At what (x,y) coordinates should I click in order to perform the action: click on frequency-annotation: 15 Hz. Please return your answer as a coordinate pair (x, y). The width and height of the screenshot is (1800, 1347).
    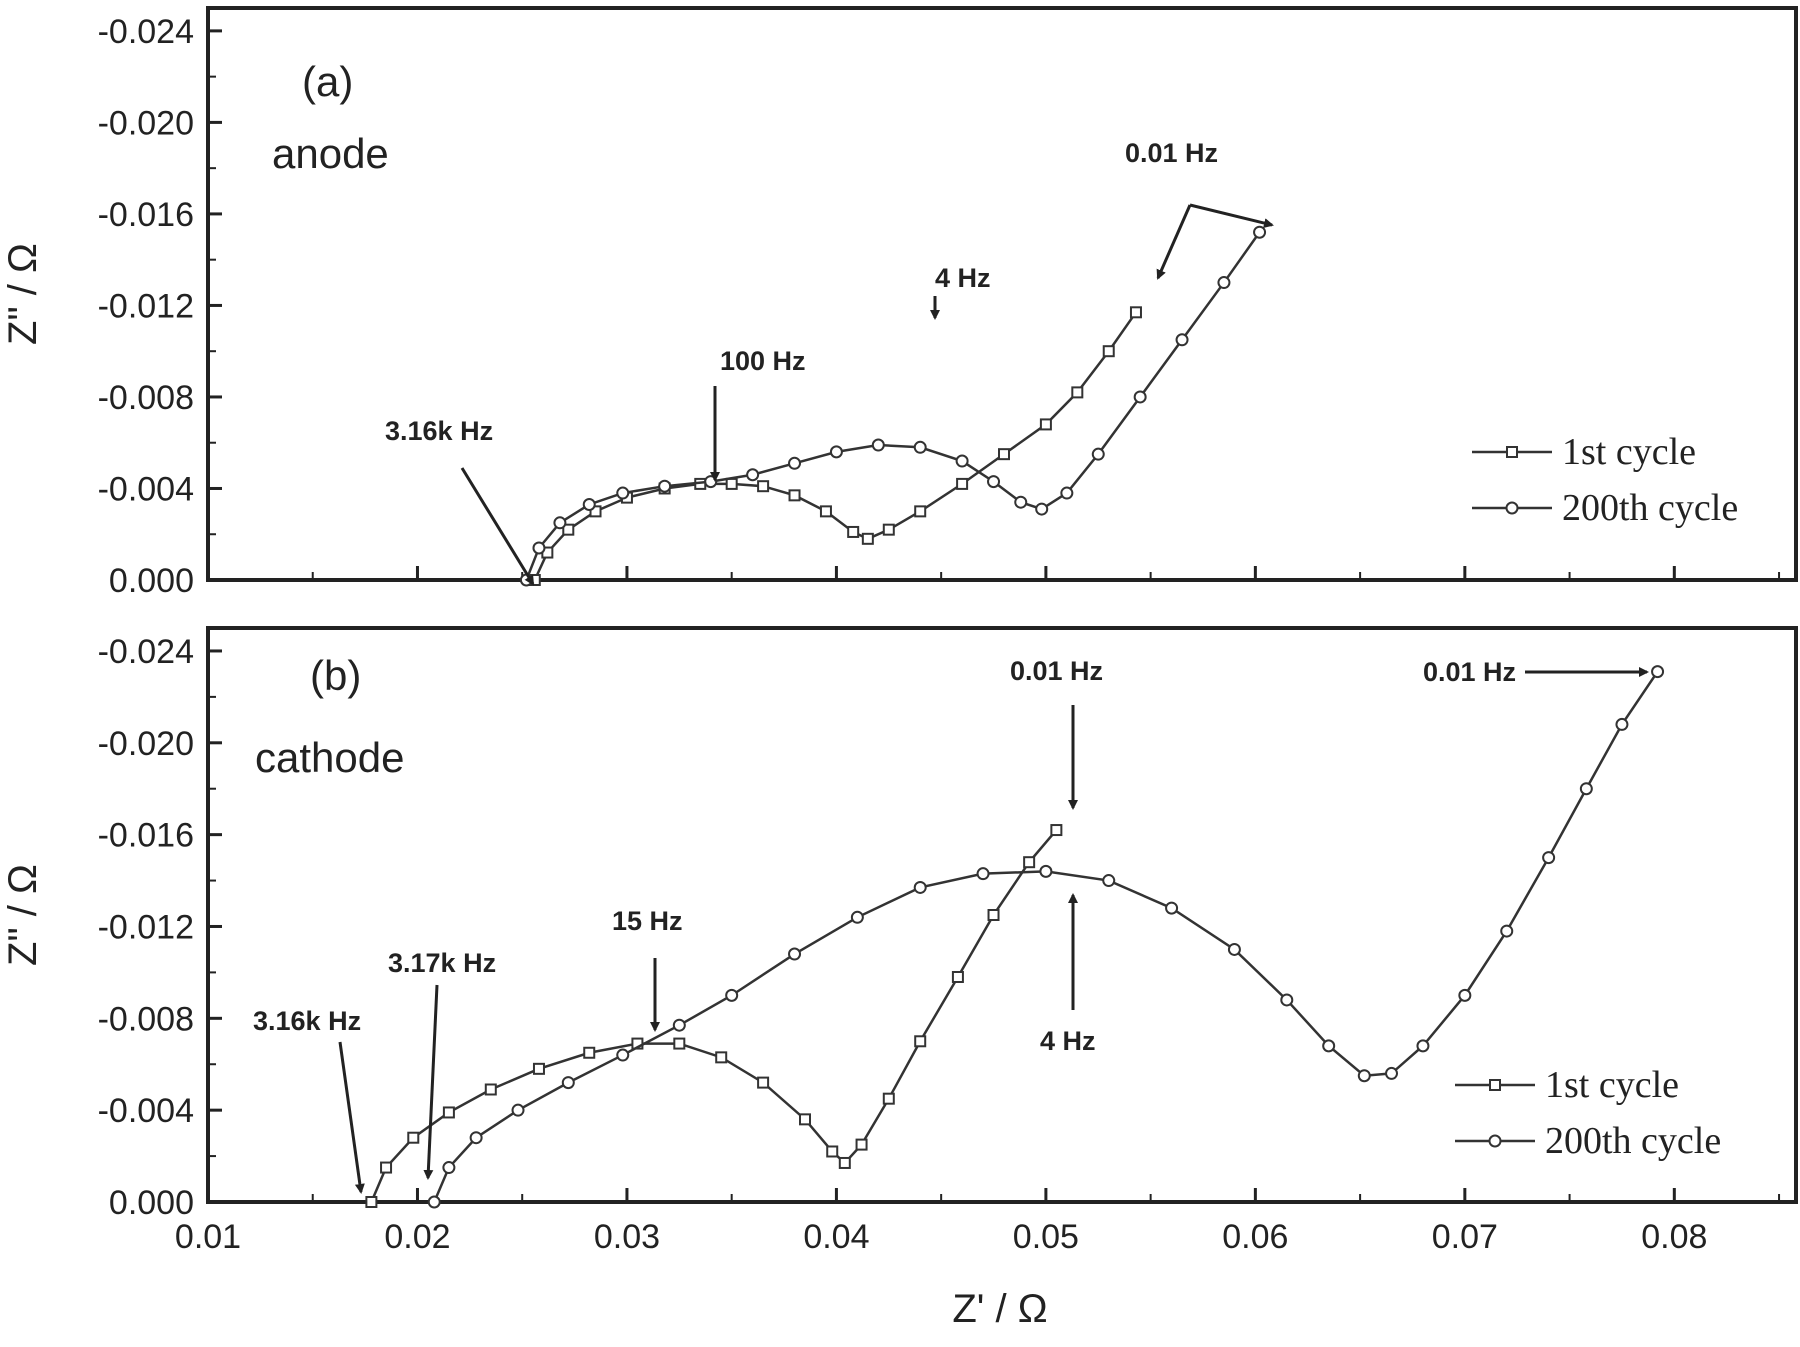
    Looking at the image, I should click on (647, 921).